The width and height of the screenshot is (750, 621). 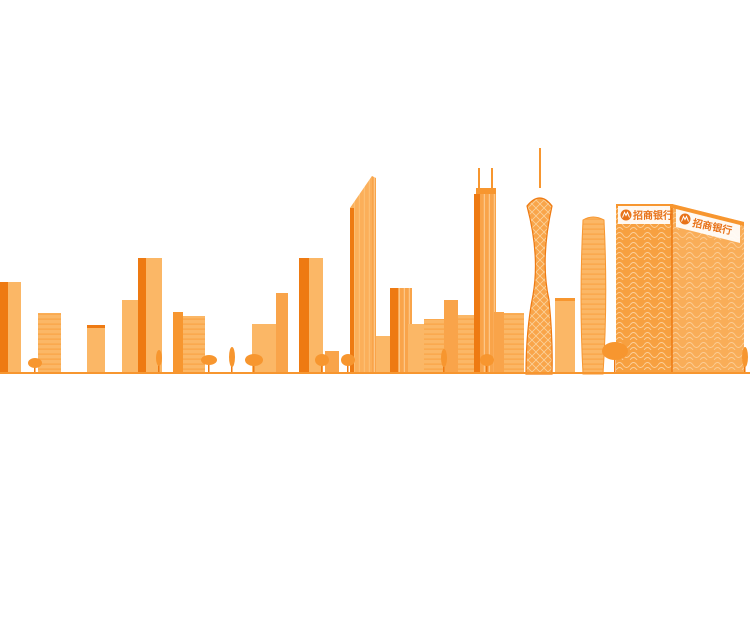 I want to click on bank-sign-left: 招商银行, so click(x=653, y=215).